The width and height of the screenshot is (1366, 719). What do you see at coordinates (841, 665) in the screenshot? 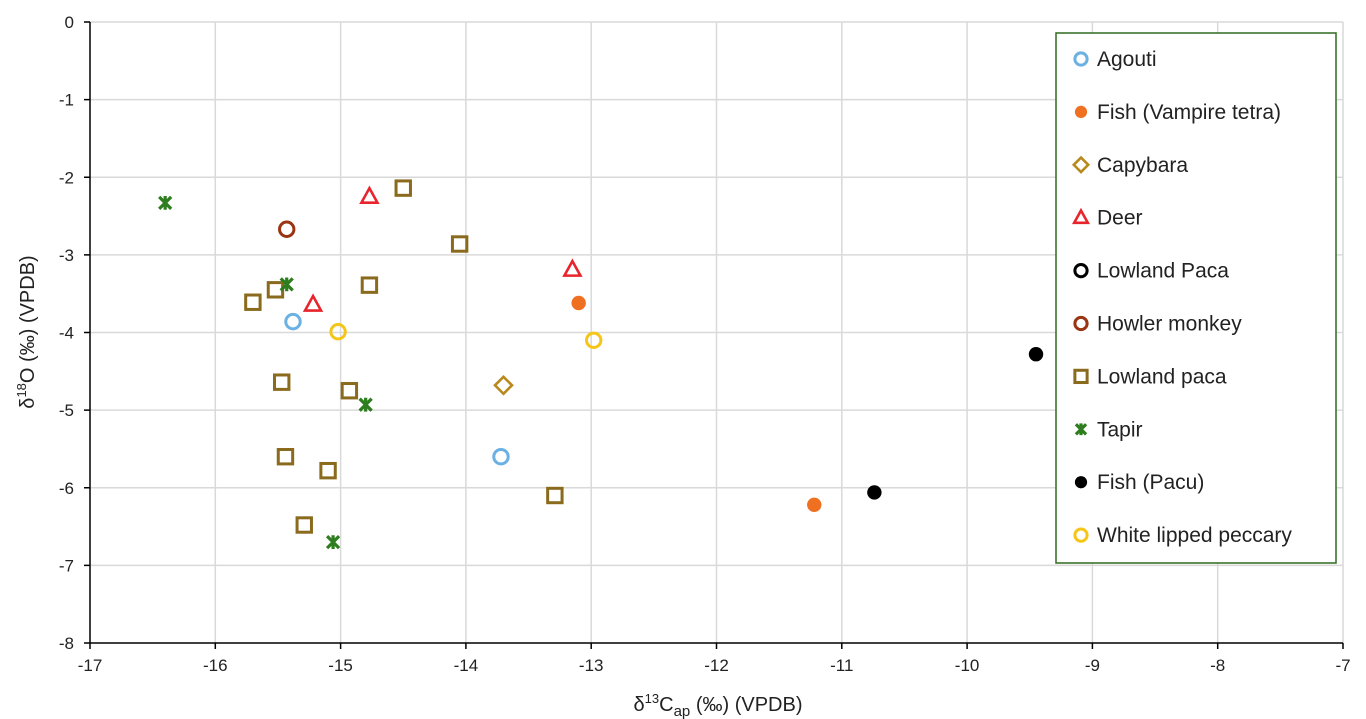
I see `x-tick-label: -11` at bounding box center [841, 665].